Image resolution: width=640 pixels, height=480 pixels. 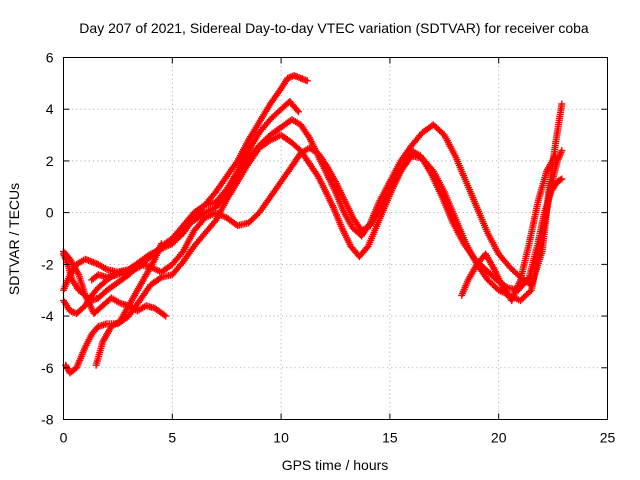 What do you see at coordinates (281, 438) in the screenshot?
I see `x-tick-label: 10` at bounding box center [281, 438].